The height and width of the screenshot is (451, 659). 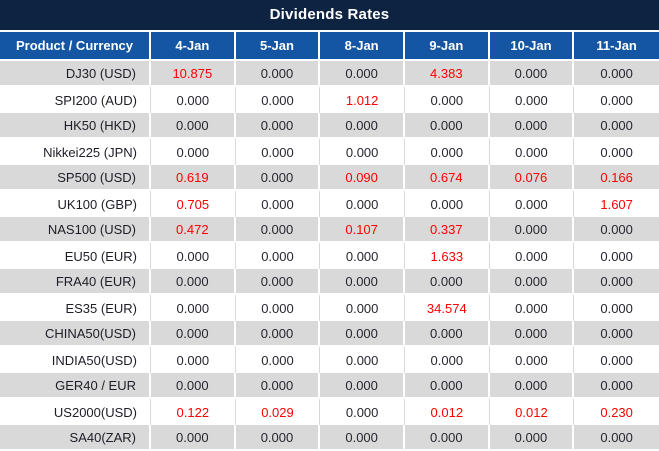 What do you see at coordinates (75, 438) in the screenshot?
I see `product-cell: SA40(ZAR)` at bounding box center [75, 438].